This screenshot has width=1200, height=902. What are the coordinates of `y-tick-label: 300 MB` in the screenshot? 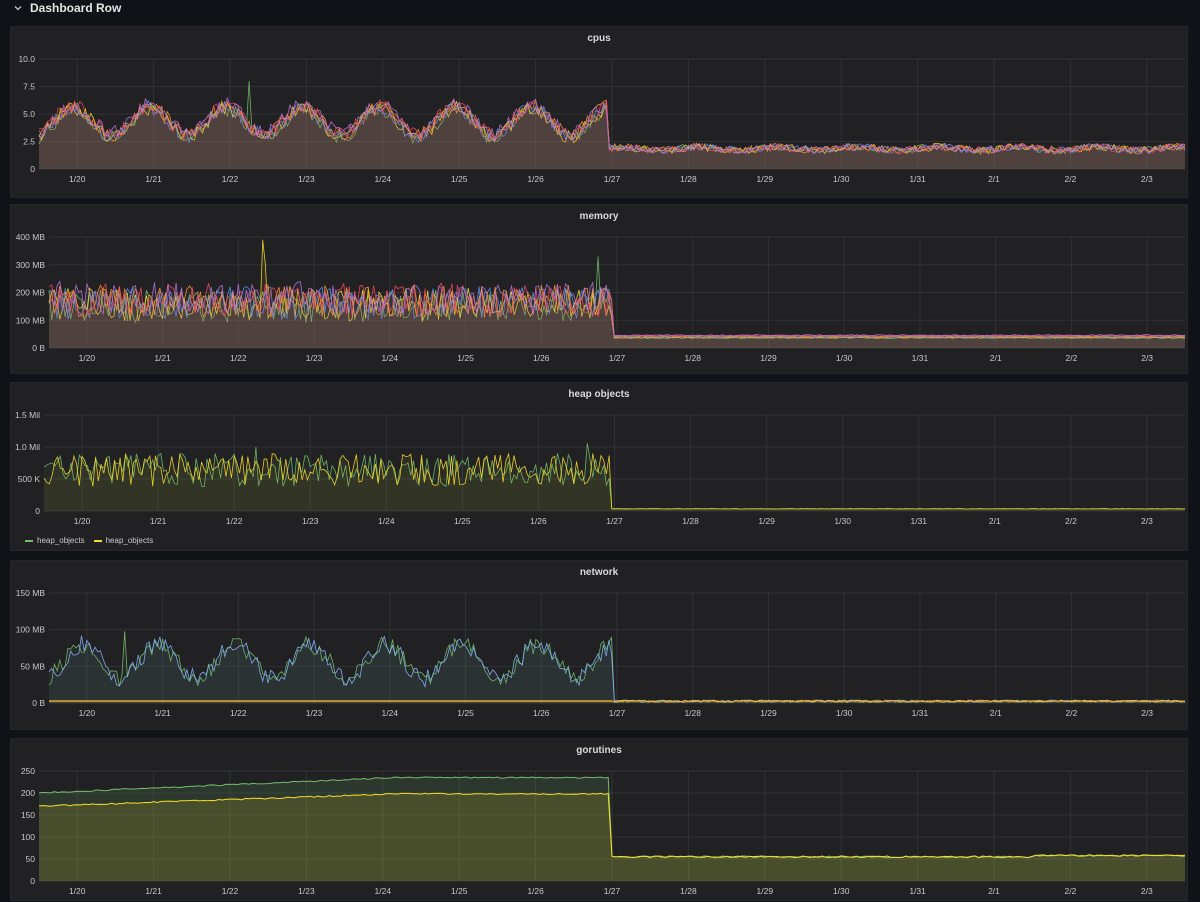 It's located at (31, 265).